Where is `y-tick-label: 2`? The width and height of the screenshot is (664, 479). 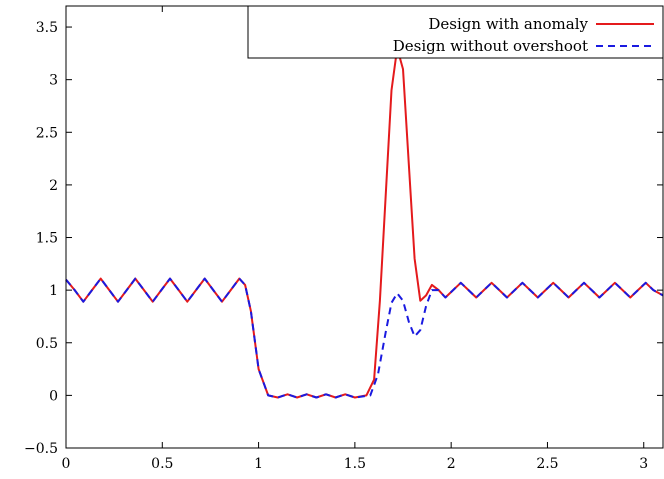
y-tick-label: 2 is located at coordinates (53, 186).